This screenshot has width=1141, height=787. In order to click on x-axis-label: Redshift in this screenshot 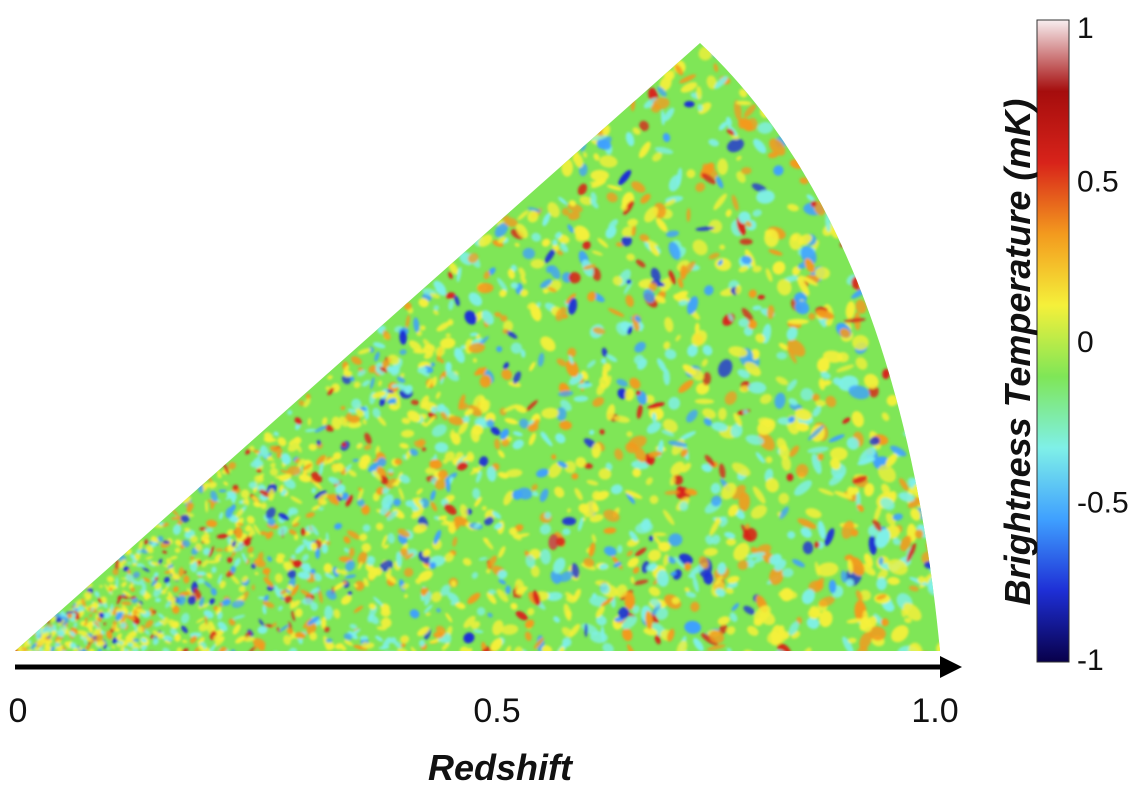, I will do `click(501, 767)`.